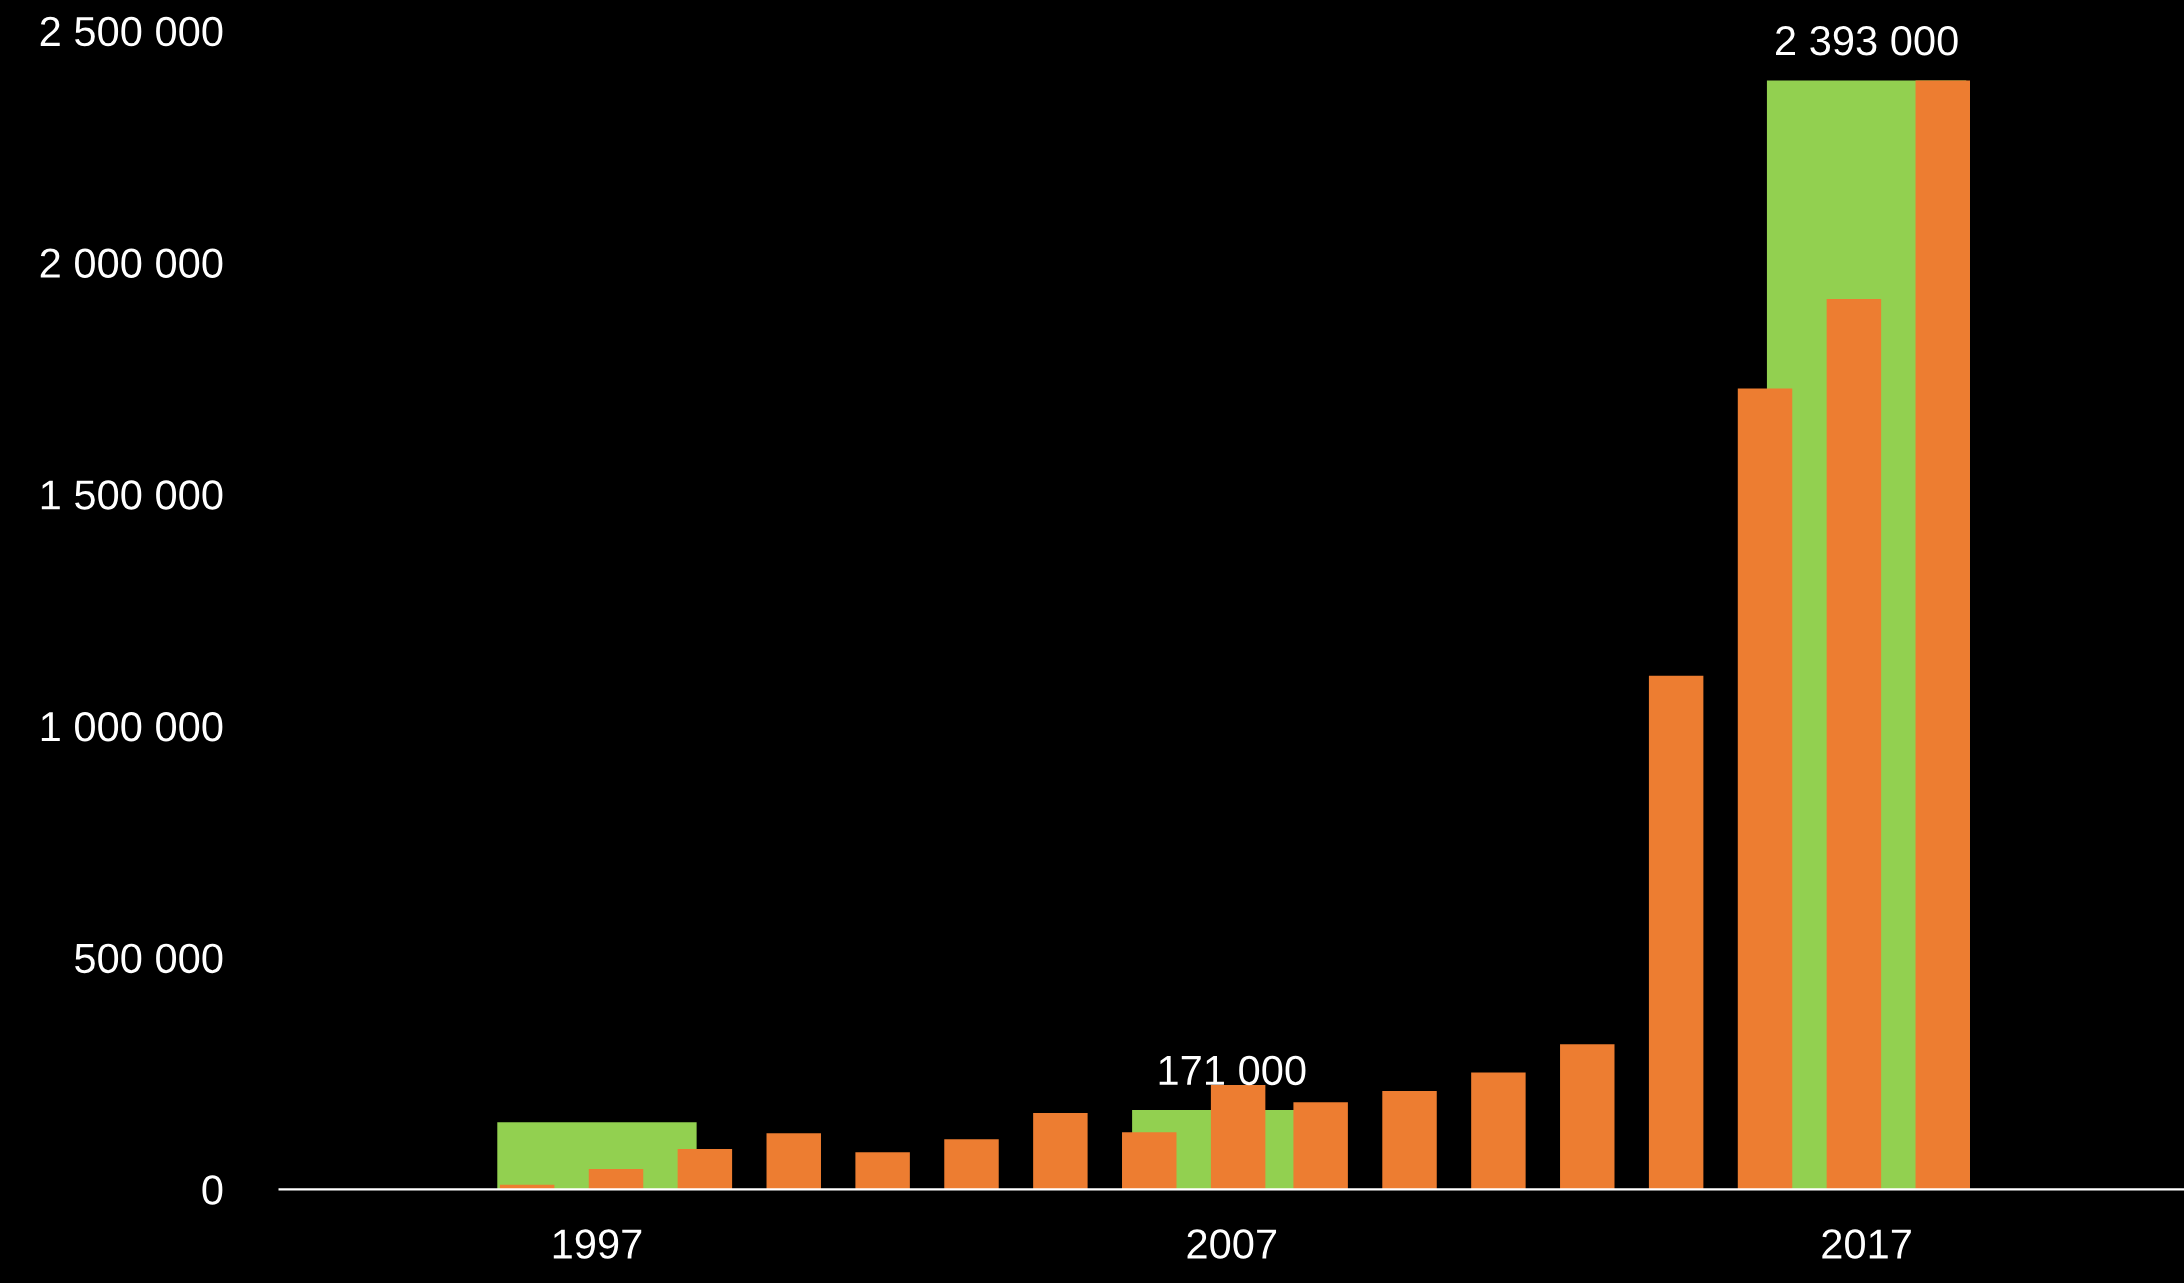 The image size is (2184, 1283). What do you see at coordinates (132, 726) in the screenshot?
I see `y-tick-label: 1 000 000` at bounding box center [132, 726].